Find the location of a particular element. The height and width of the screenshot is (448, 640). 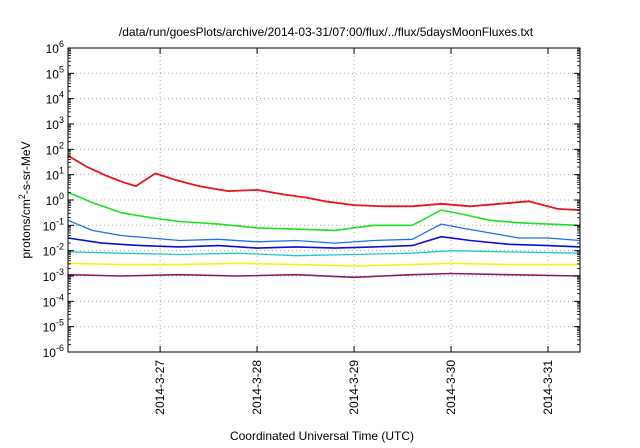

x-tick-label: 2014-3-30 is located at coordinates (451, 387).